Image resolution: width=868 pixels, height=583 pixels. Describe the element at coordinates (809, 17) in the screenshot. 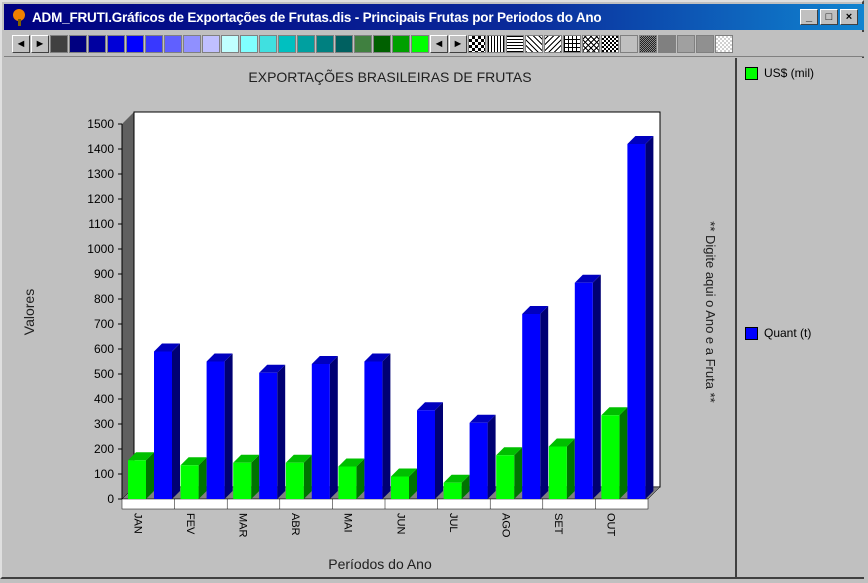

I see `minimize-button: _` at that location.